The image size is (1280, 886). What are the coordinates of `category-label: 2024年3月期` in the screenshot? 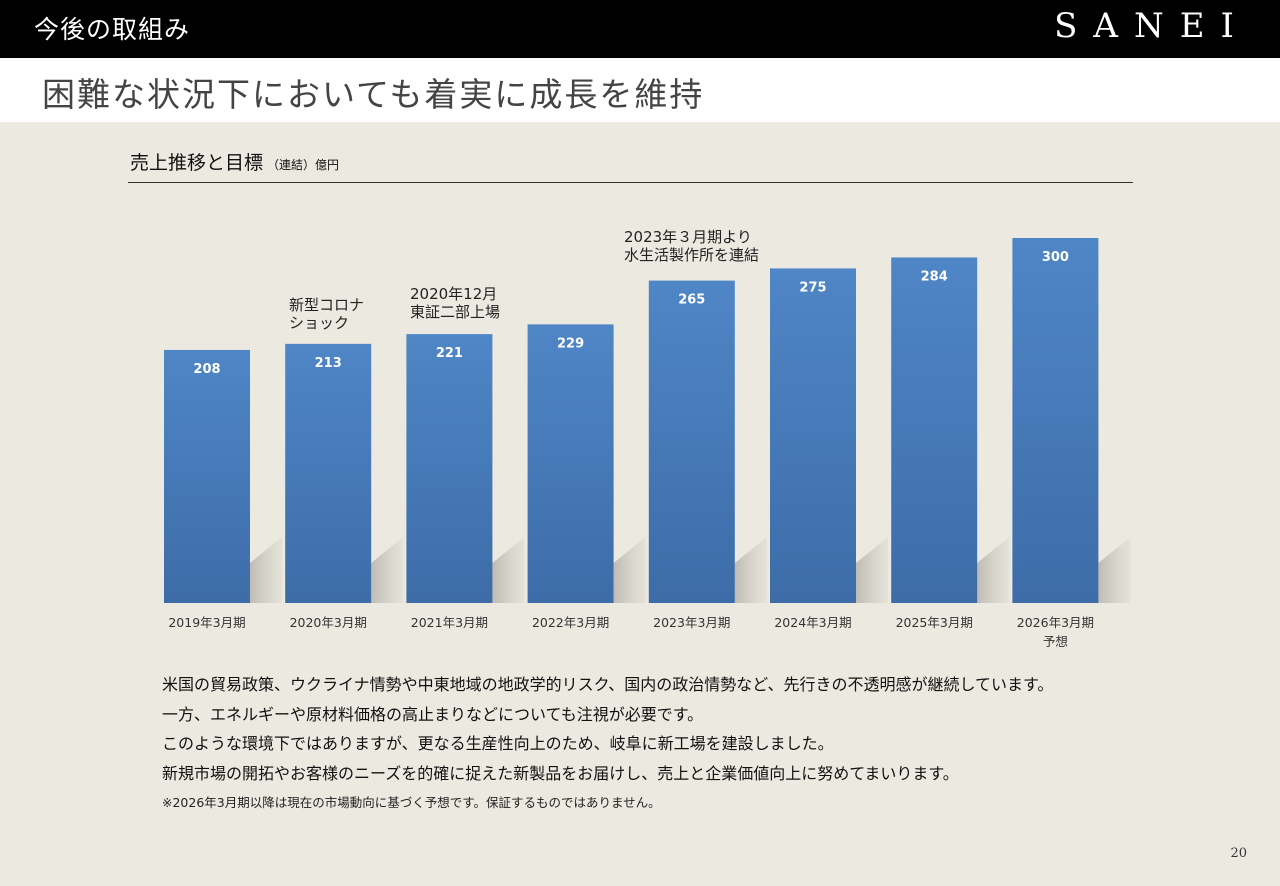 It's located at (812, 622).